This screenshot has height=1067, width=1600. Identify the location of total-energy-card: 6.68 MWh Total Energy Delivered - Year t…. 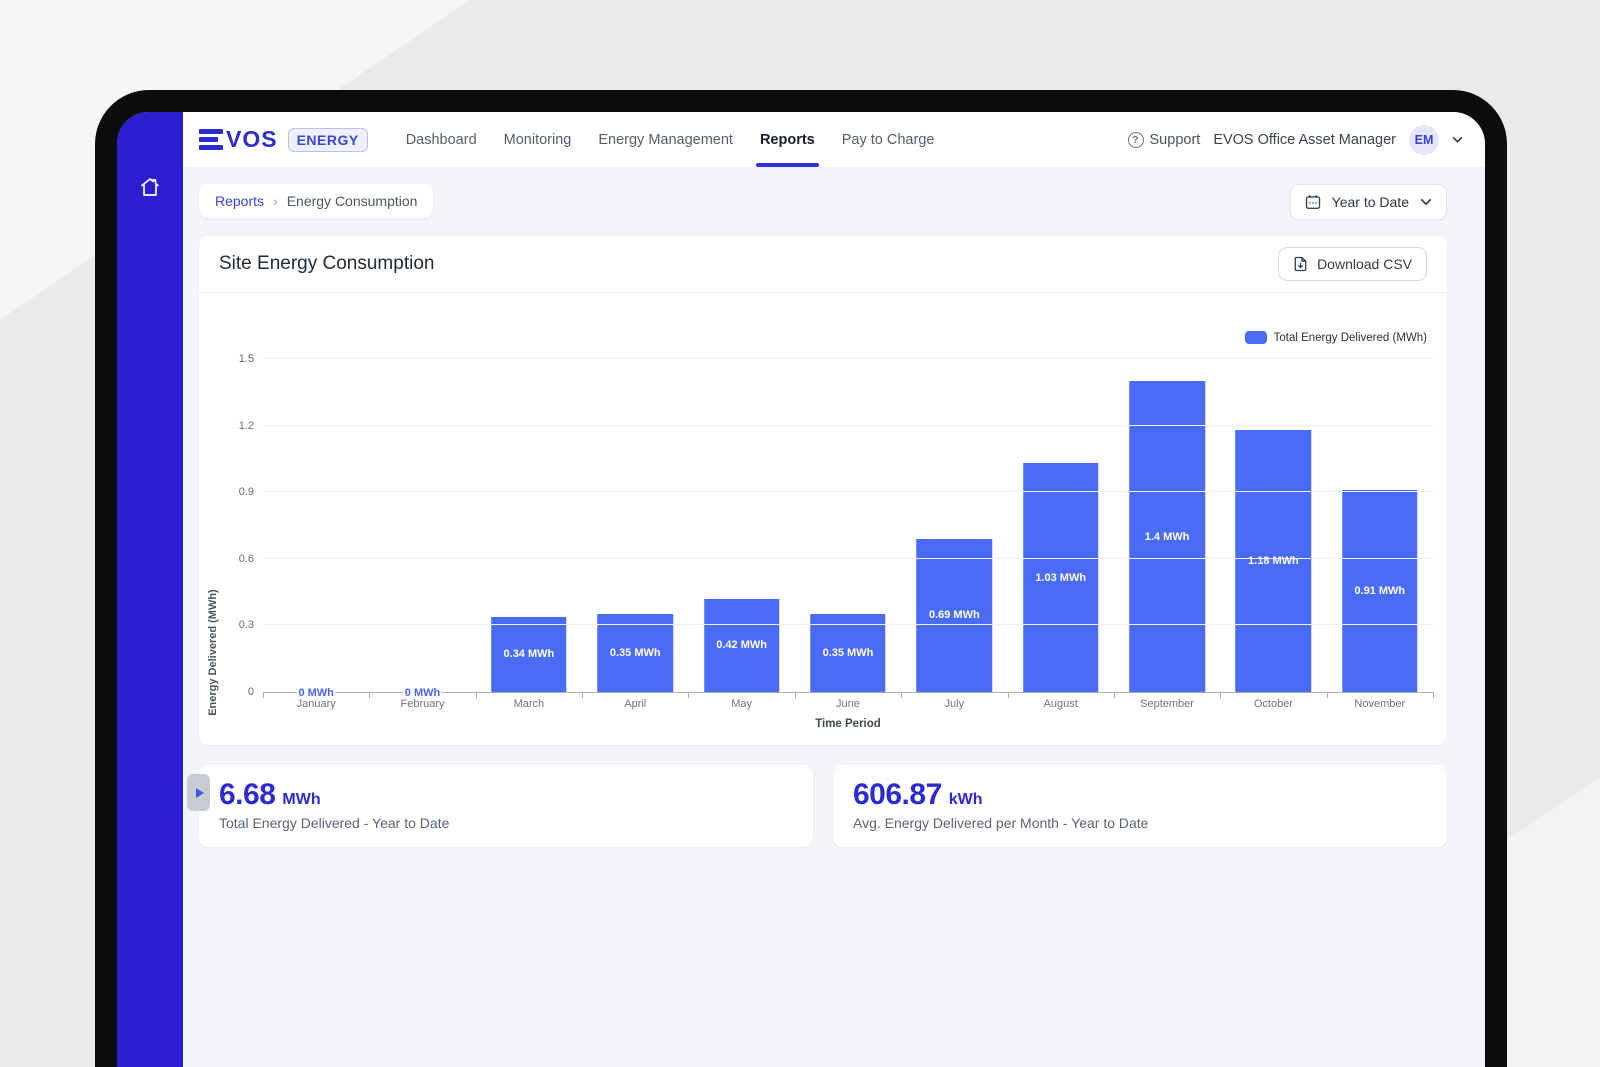
(506, 806).